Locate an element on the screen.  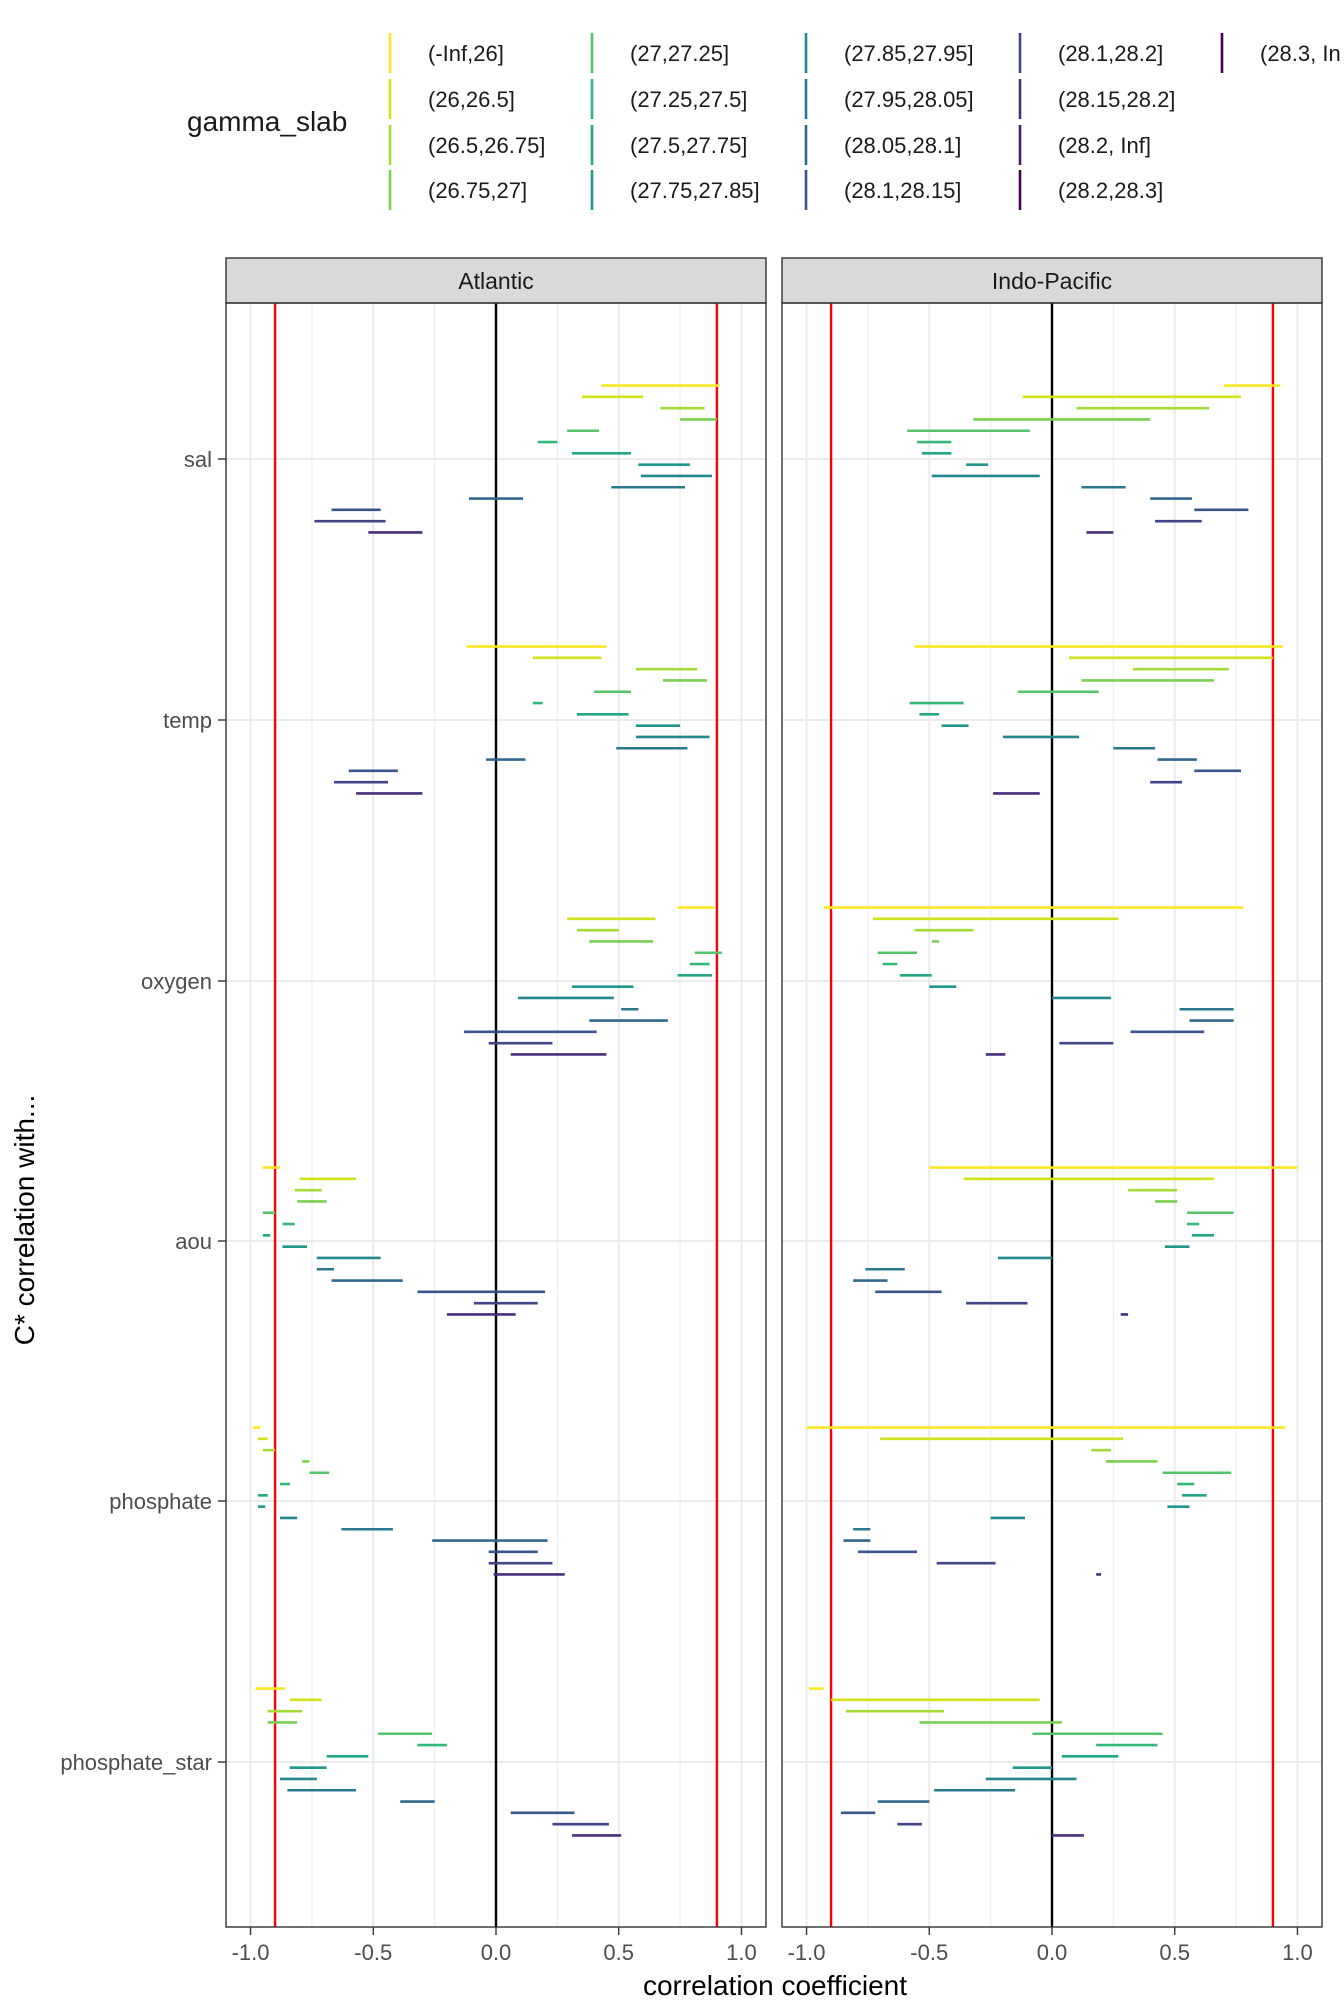
legend-item: (28.1,28.2] is located at coordinates (1090, 53).